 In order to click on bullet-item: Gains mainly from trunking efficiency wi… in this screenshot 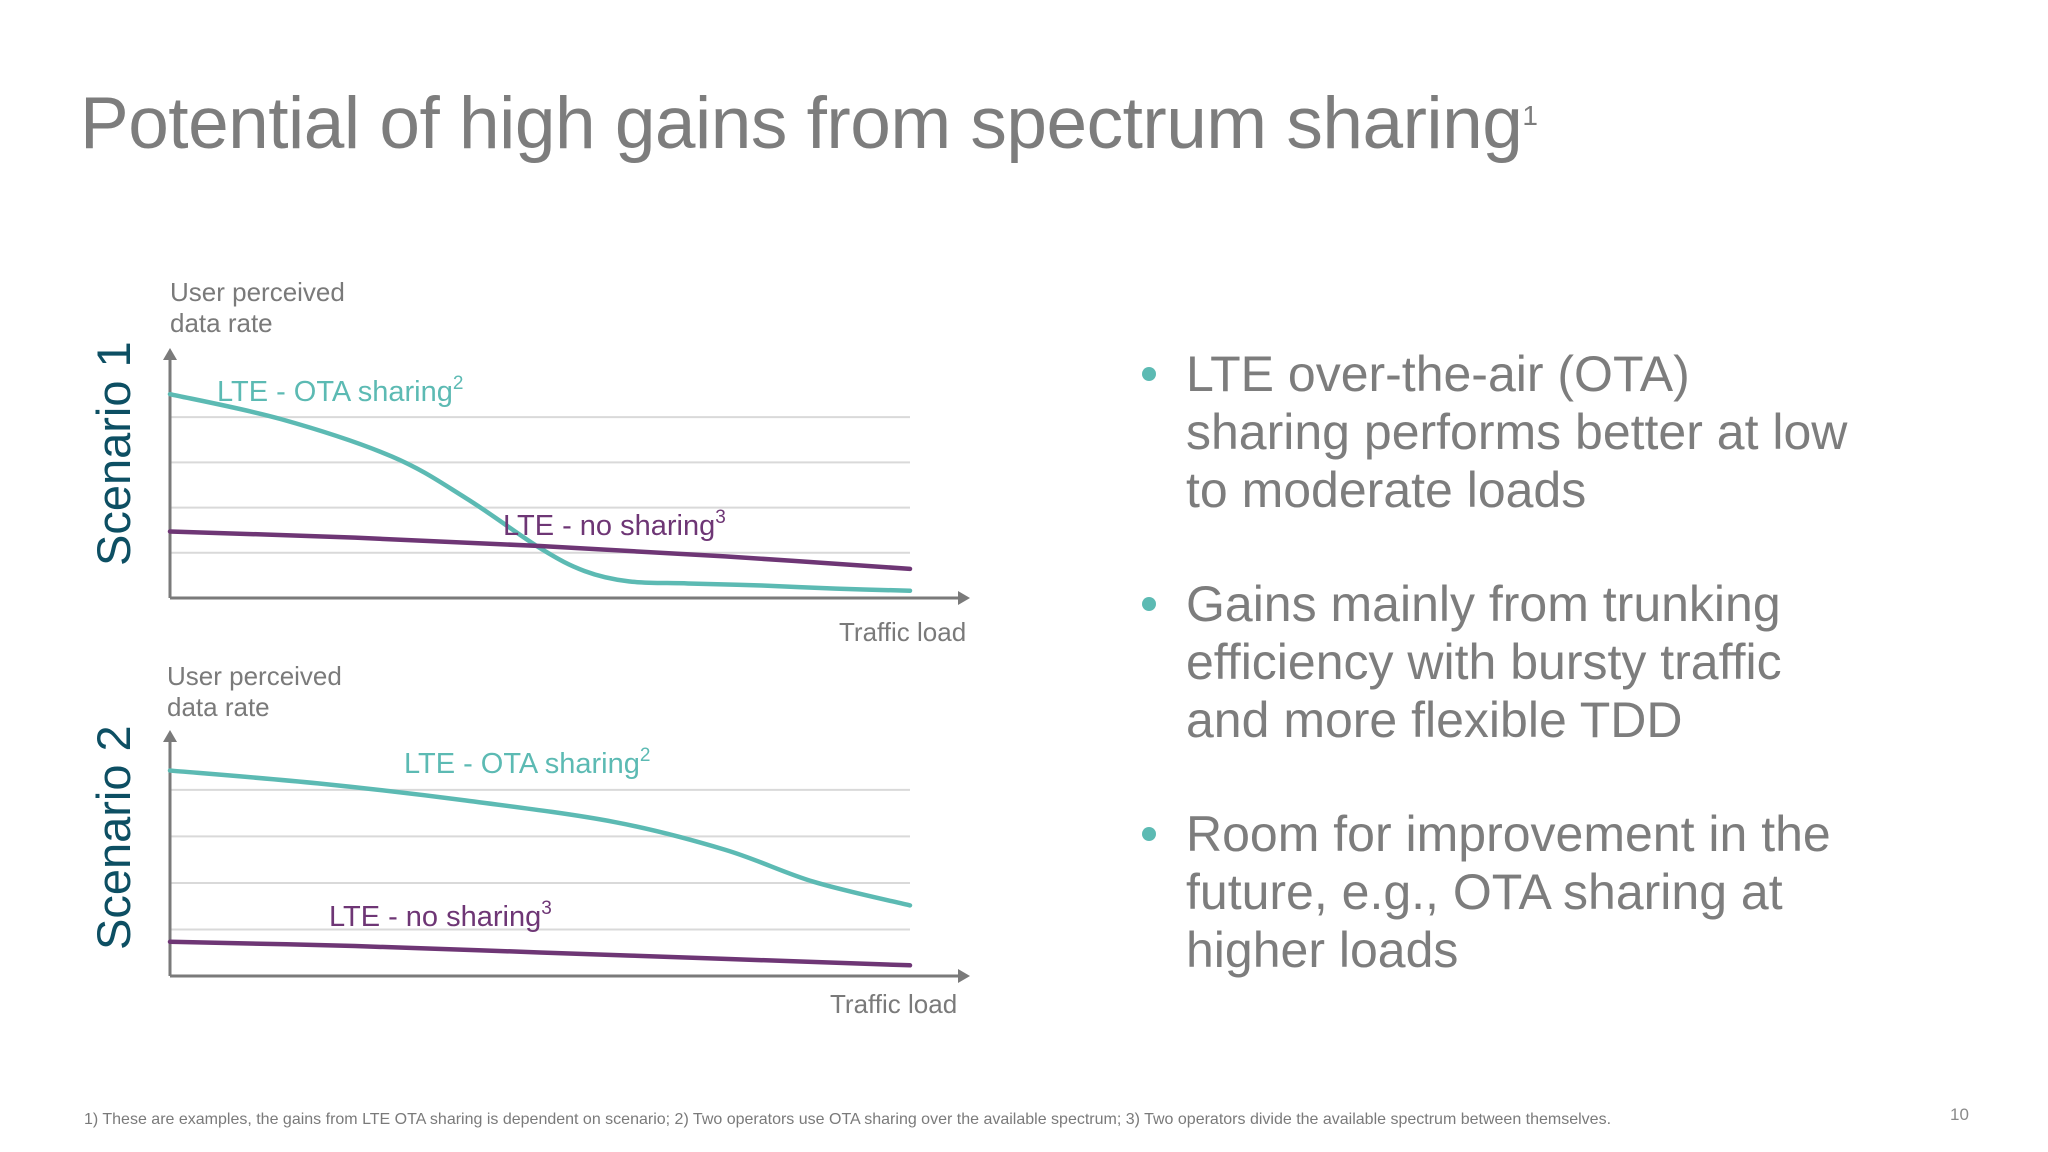, I will do `click(1502, 662)`.